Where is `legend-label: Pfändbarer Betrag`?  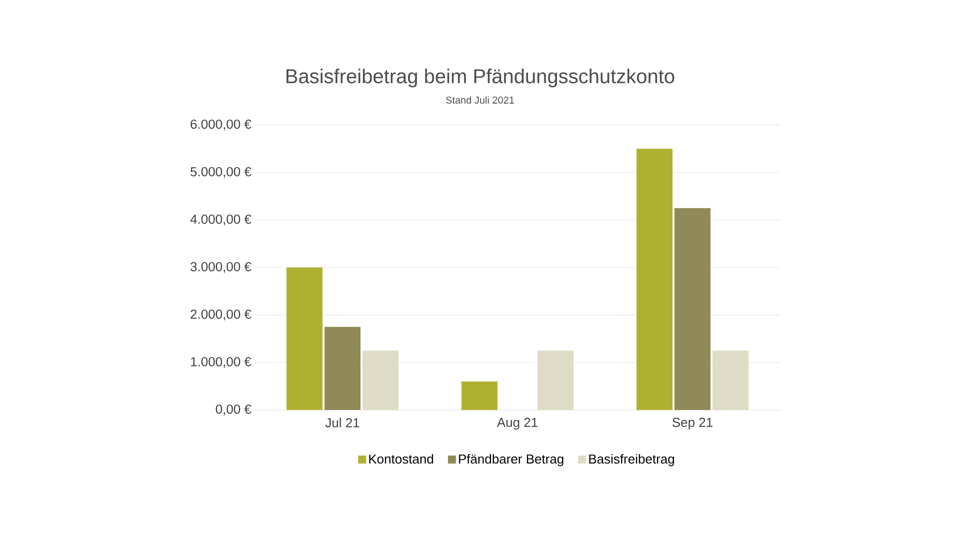
legend-label: Pfändbarer Betrag is located at coordinates (511, 460).